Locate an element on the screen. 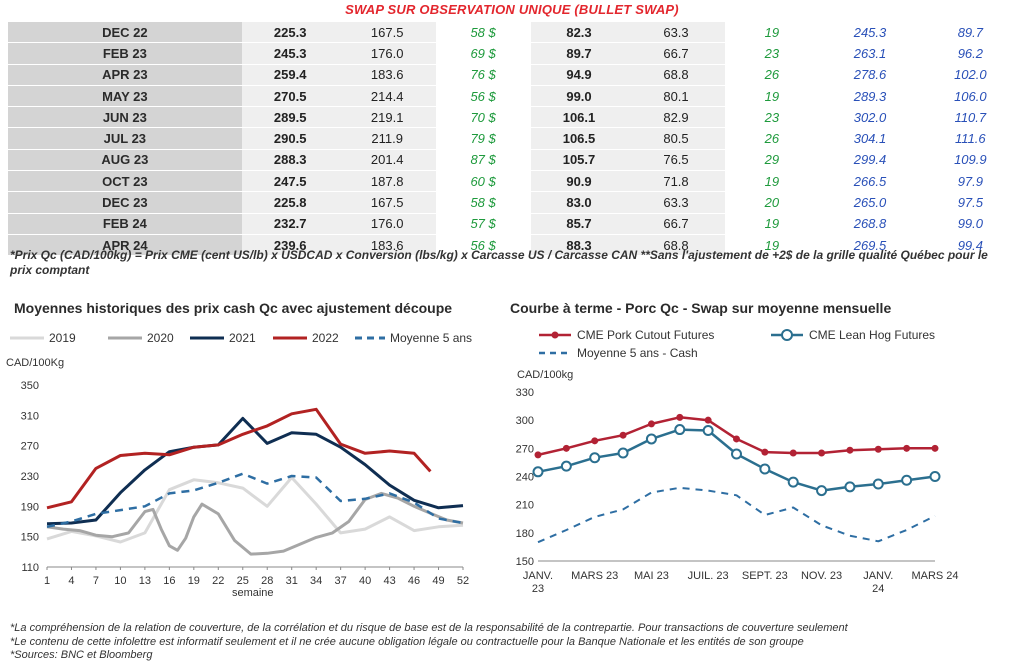 The width and height of the screenshot is (1024, 671). y-tick-label: 230 is located at coordinates (30, 477).